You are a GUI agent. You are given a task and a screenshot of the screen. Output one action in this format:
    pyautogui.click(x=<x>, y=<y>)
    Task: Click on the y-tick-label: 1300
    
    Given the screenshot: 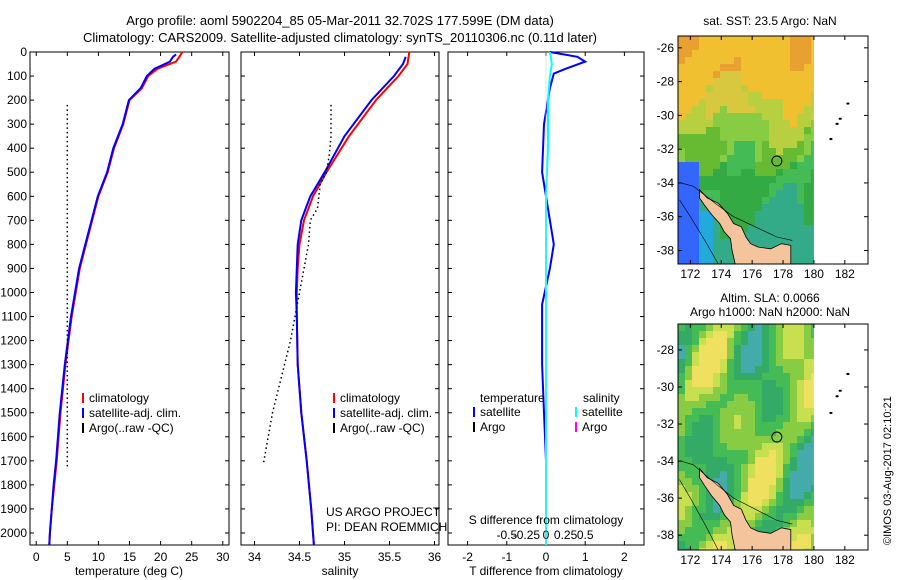 What is the action you would take?
    pyautogui.click(x=13, y=365)
    